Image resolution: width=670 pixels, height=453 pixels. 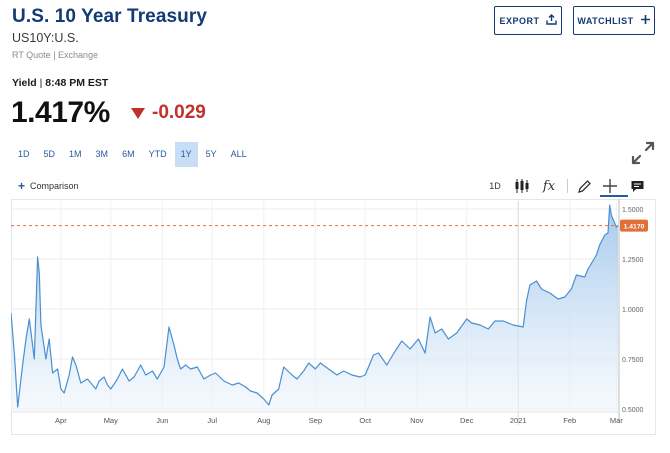 What do you see at coordinates (162, 420) in the screenshot?
I see `x-tick-label: Jun` at bounding box center [162, 420].